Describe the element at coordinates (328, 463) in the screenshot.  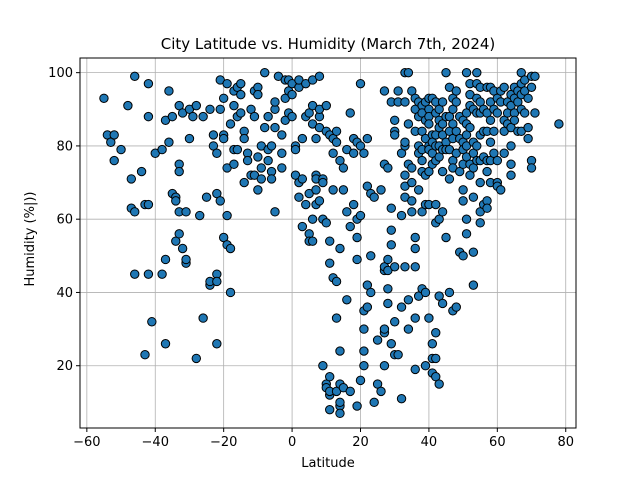
I see `x-axis-label: Latitude` at that location.